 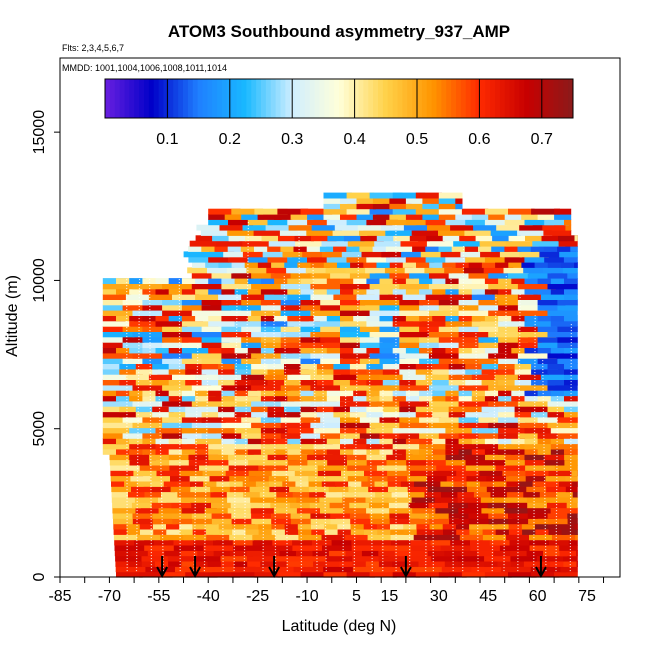 What do you see at coordinates (306, 596) in the screenshot?
I see `x-tick-label: -10` at bounding box center [306, 596].